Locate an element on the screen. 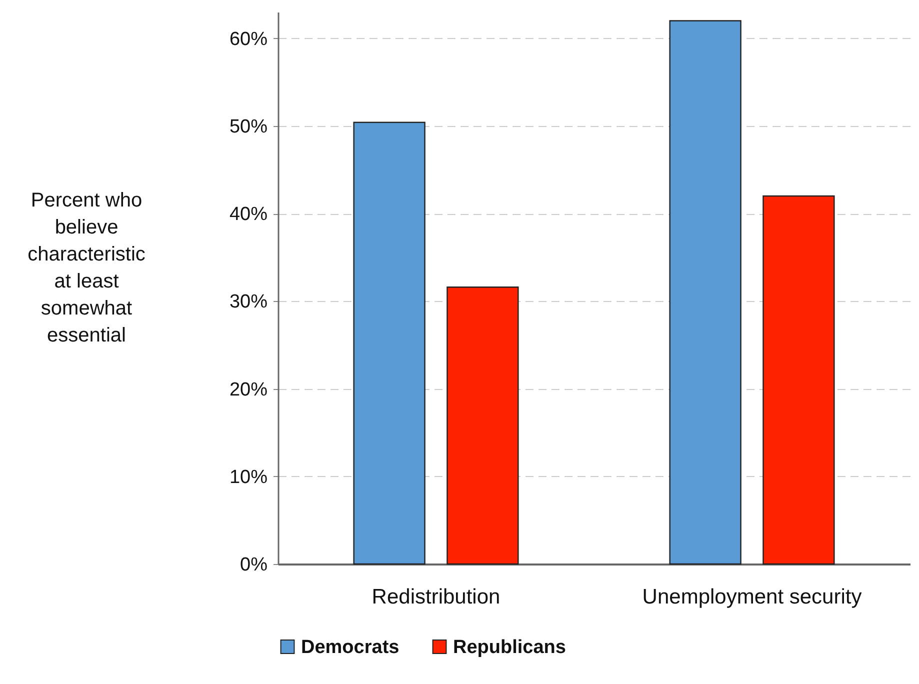  y-tick-label: 60% is located at coordinates (248, 39).